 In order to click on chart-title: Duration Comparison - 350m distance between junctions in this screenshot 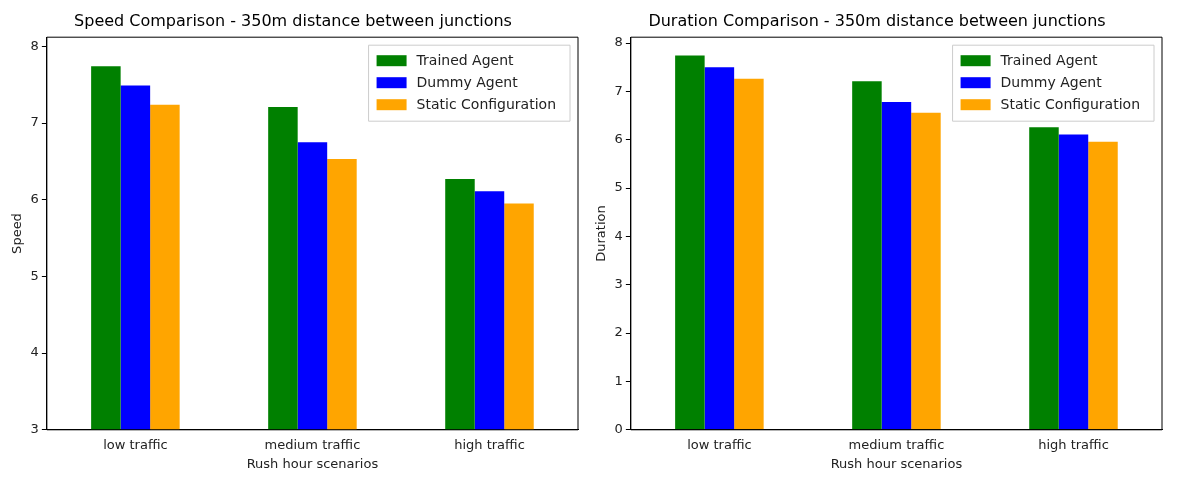, I will do `click(877, 20)`.